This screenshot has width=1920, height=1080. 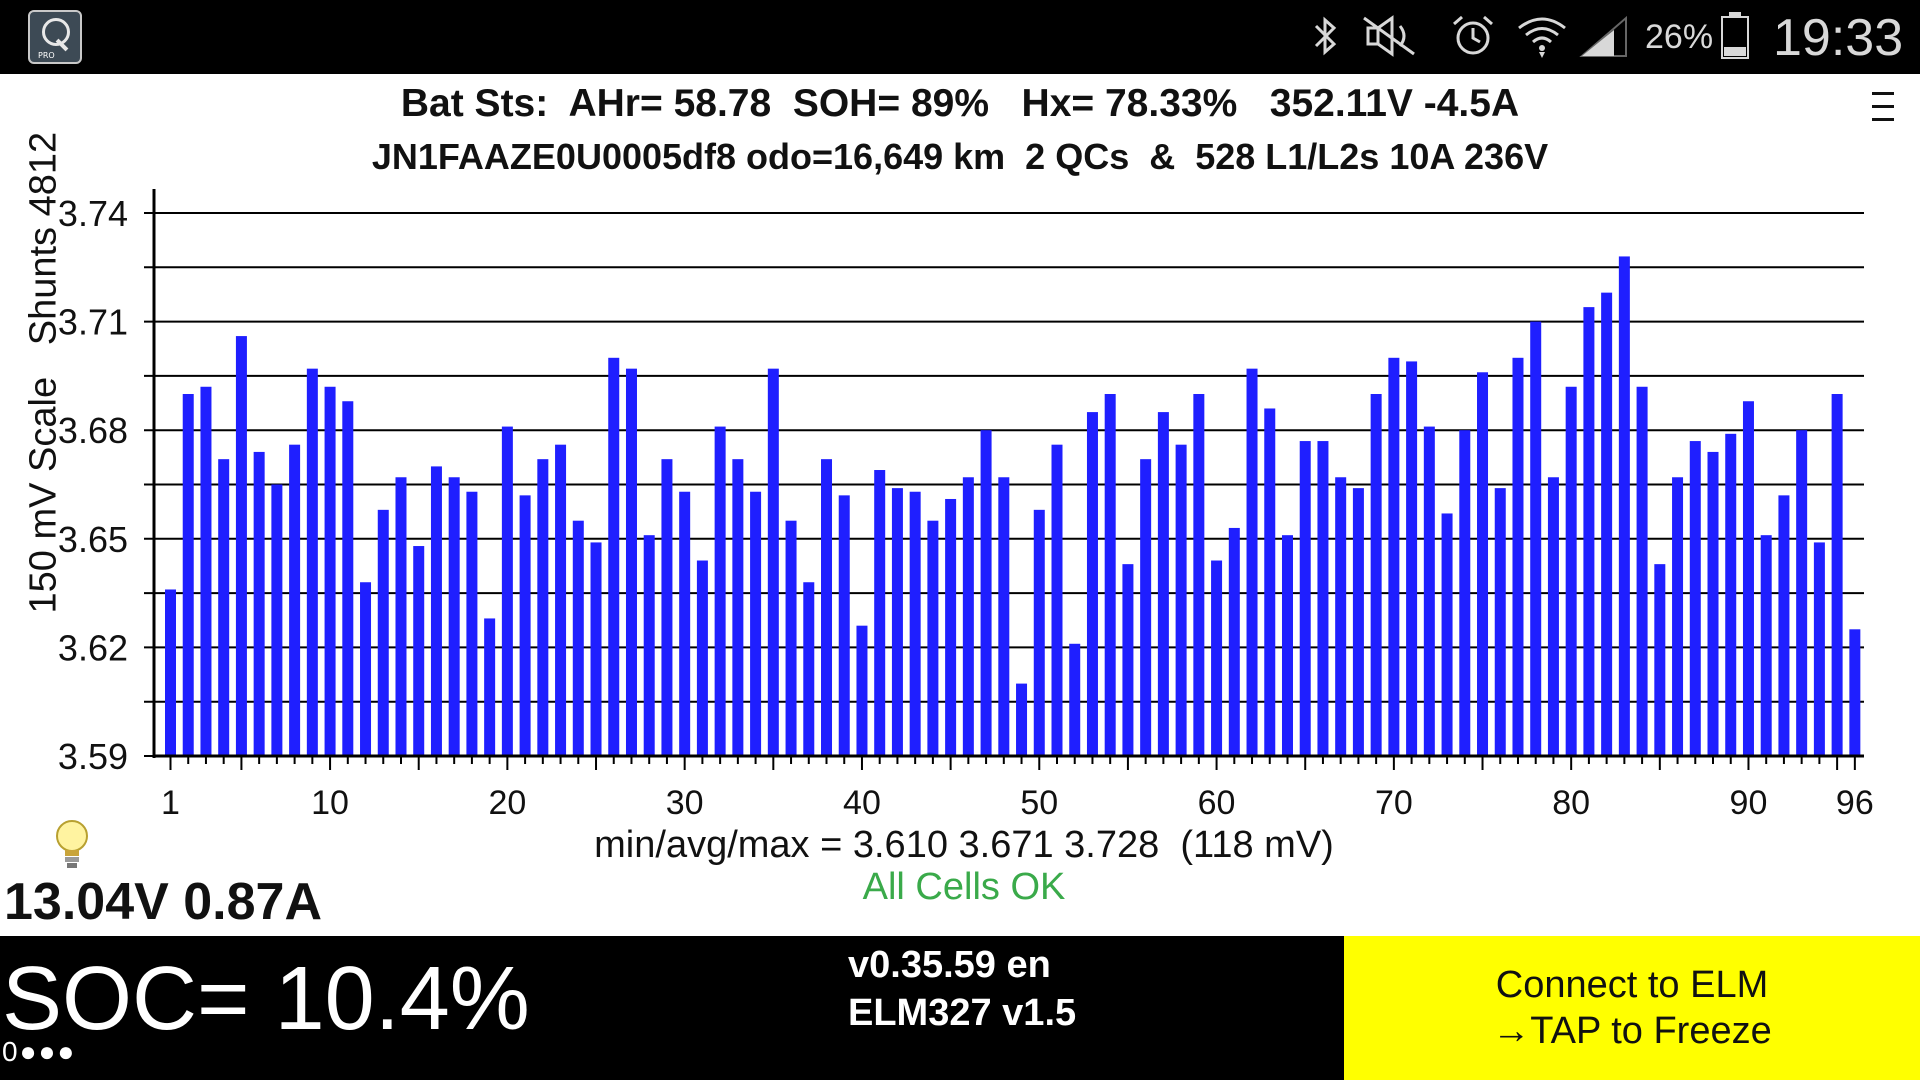 What do you see at coordinates (93, 322) in the screenshot?
I see `y-tick-label: 3.71` at bounding box center [93, 322].